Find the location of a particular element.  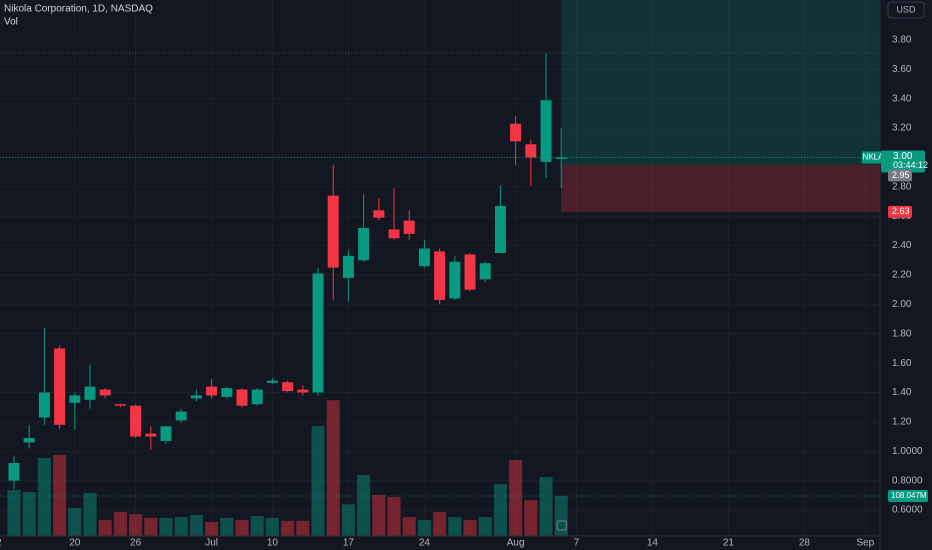

price-tag: 3.00 is located at coordinates (903, 156).